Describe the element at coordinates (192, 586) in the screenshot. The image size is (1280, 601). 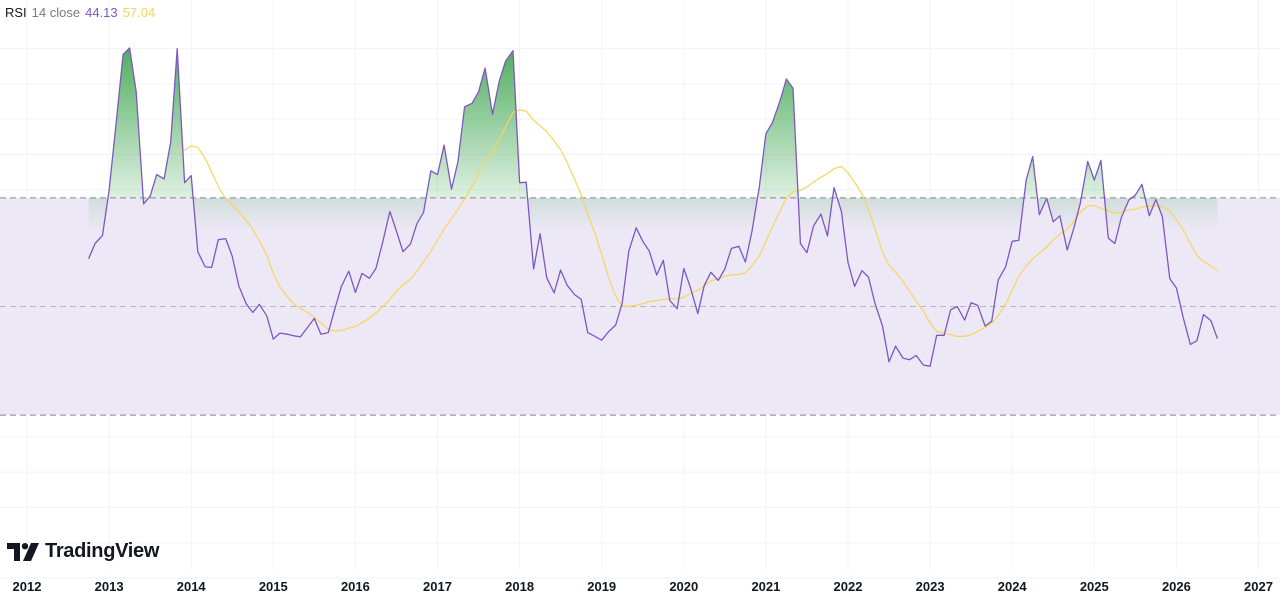
I see `x-tick-label: 2014` at that location.